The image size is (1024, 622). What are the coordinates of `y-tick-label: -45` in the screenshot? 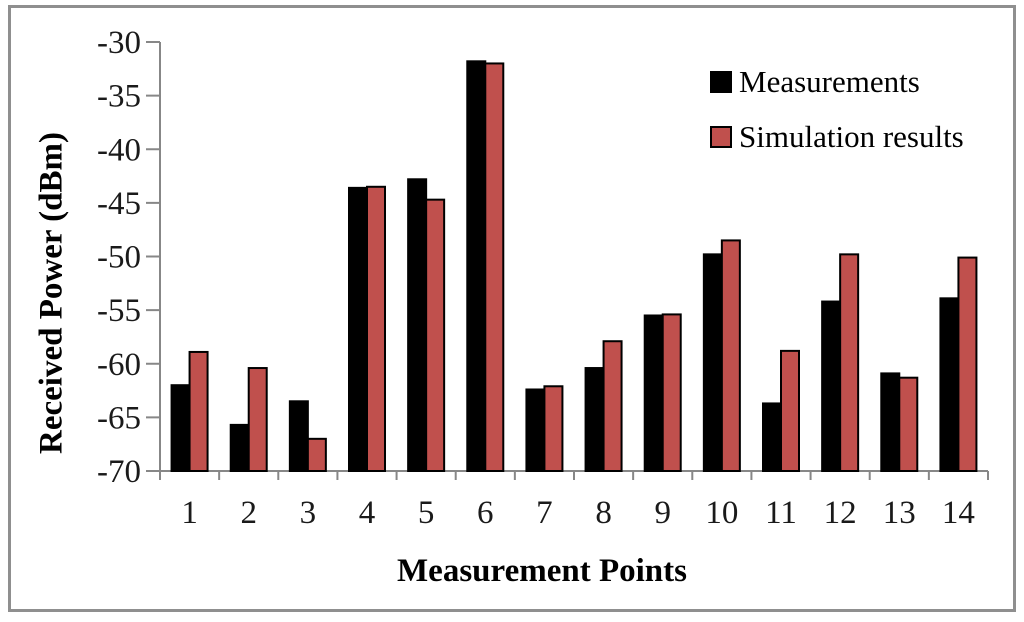 It's located at (119, 204).